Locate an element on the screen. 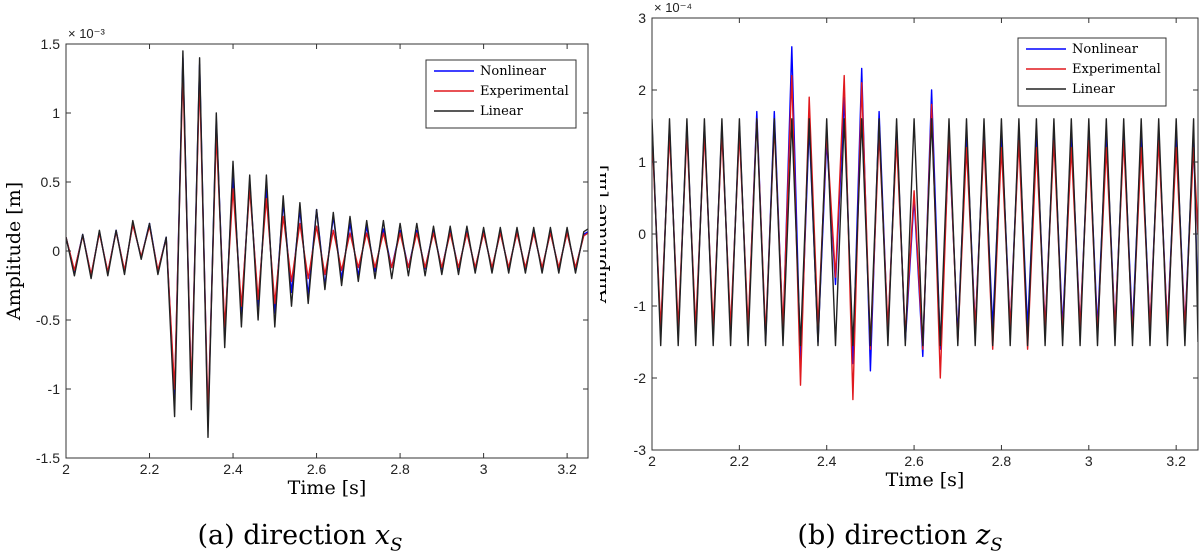 This screenshot has height=558, width=1200. caption-b-sub: S is located at coordinates (996, 545).